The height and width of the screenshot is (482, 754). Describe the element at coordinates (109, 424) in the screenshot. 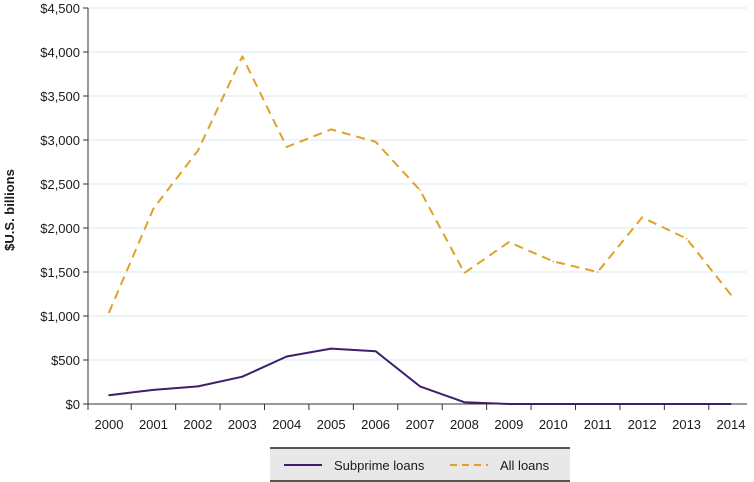

I see `x-tick-label: 2000` at that location.